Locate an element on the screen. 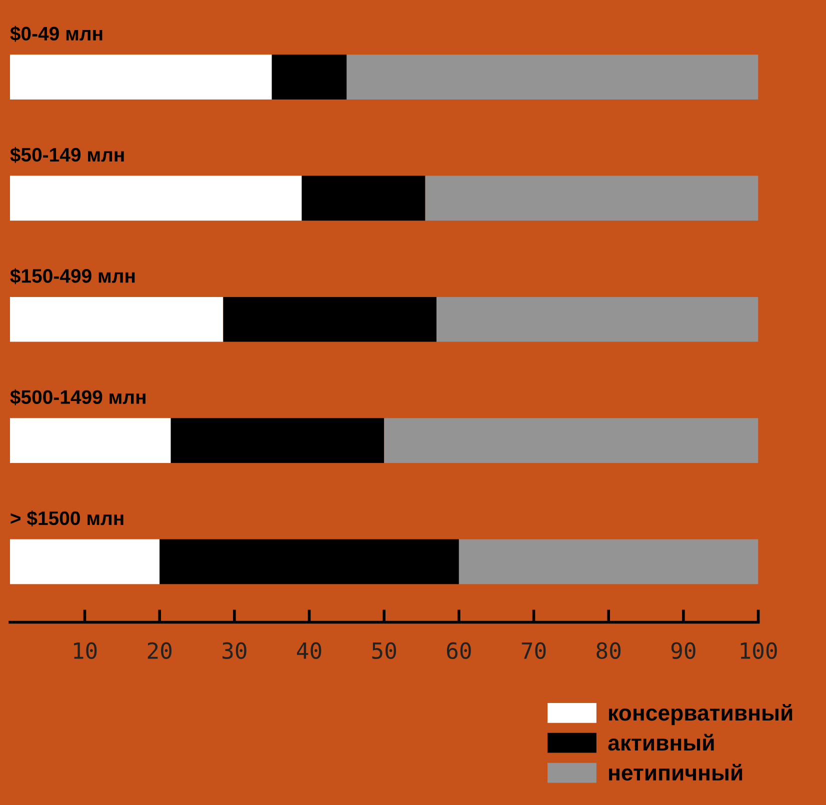  x-tick-label: 10 is located at coordinates (85, 651).